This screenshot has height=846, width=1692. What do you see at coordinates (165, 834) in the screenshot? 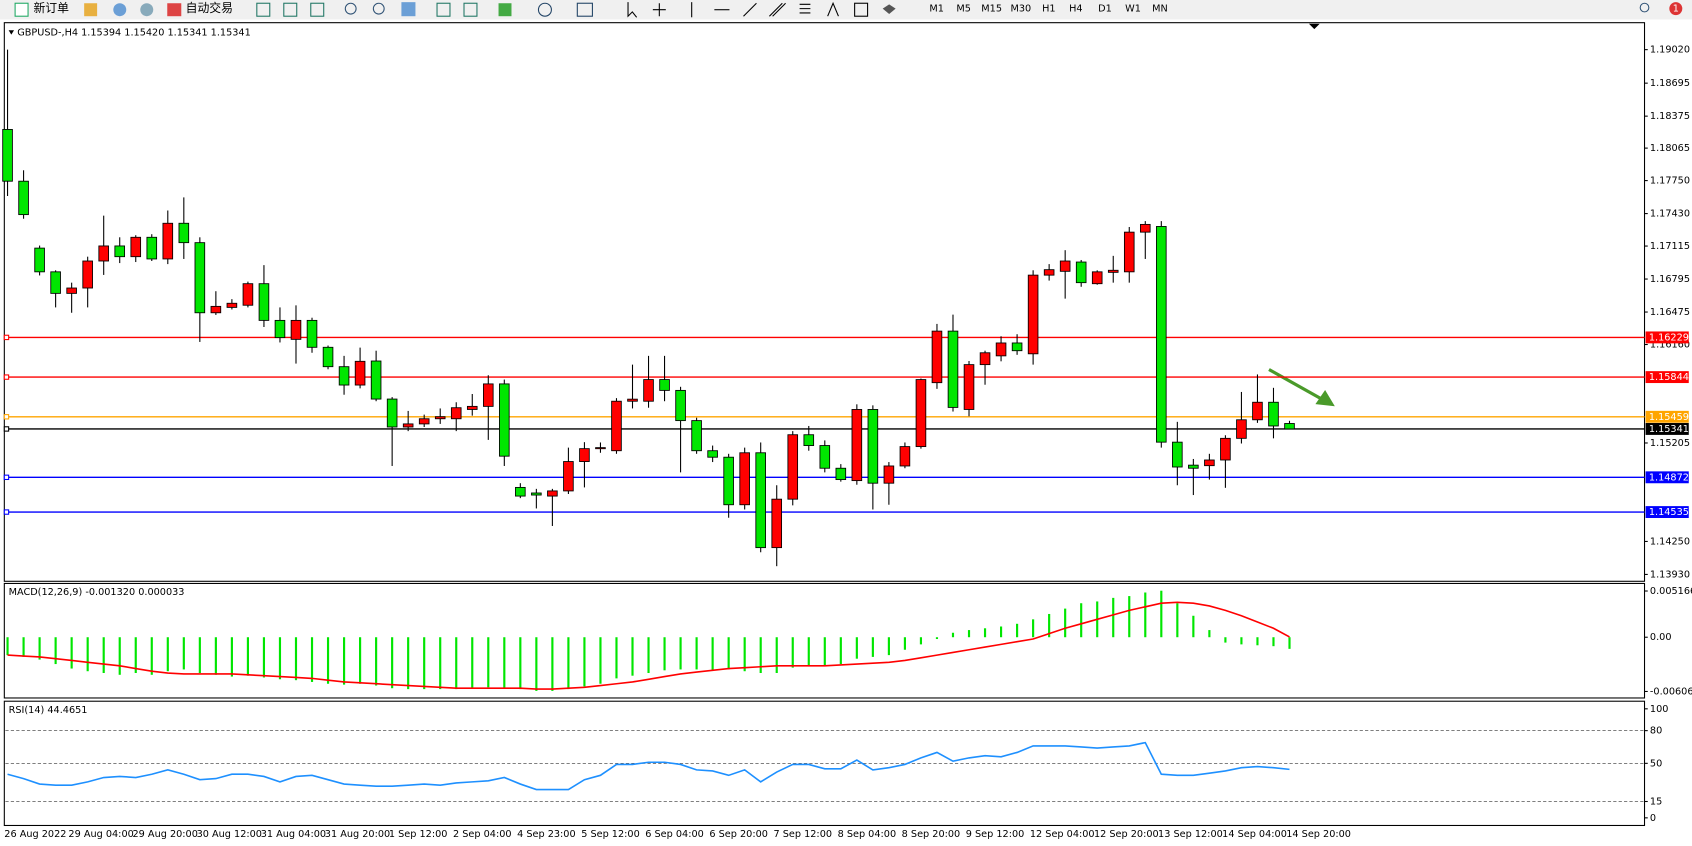
I see `x-tick-label: 29 Aug 20:00` at bounding box center [165, 834].